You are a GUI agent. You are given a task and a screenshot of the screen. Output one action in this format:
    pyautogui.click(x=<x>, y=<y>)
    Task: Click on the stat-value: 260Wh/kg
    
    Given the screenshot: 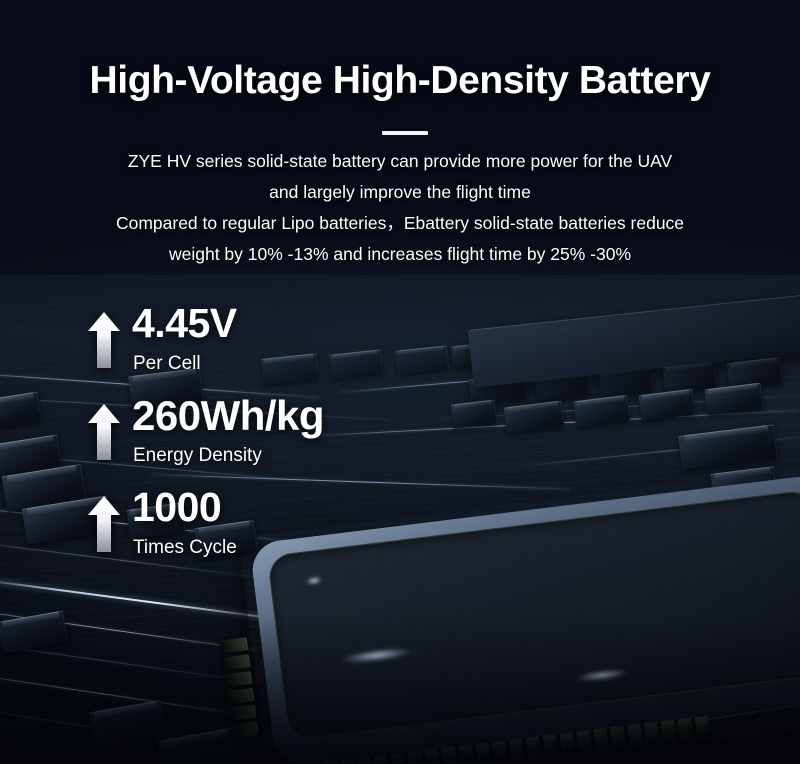 What is the action you would take?
    pyautogui.click(x=228, y=415)
    